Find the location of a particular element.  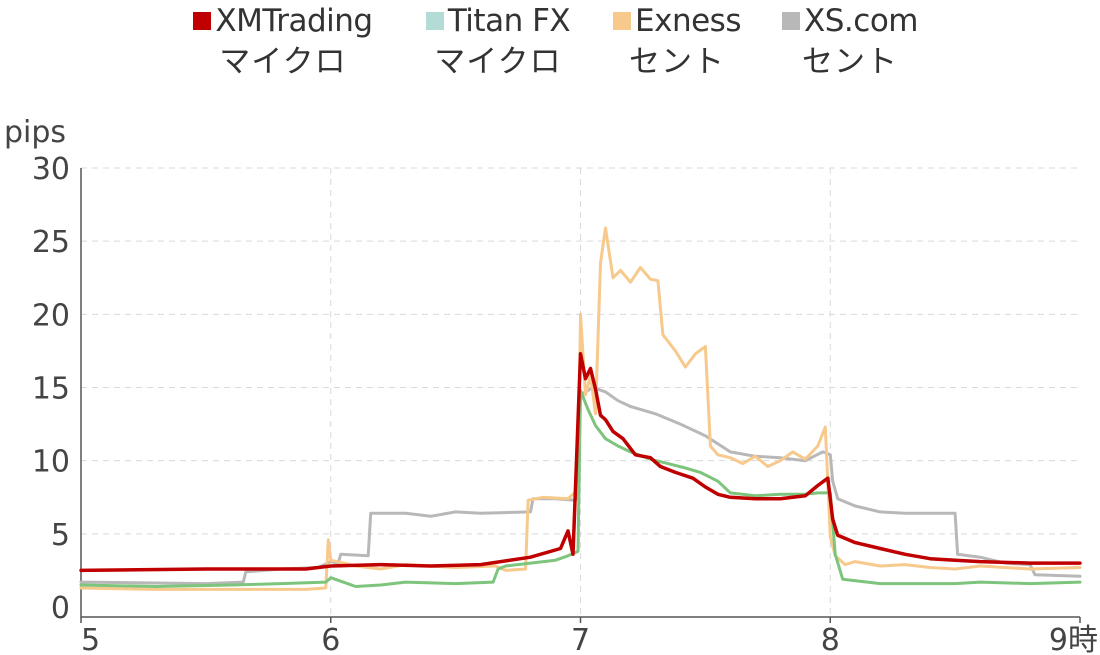

y-axis-unit-label: pips is located at coordinates (35, 132).